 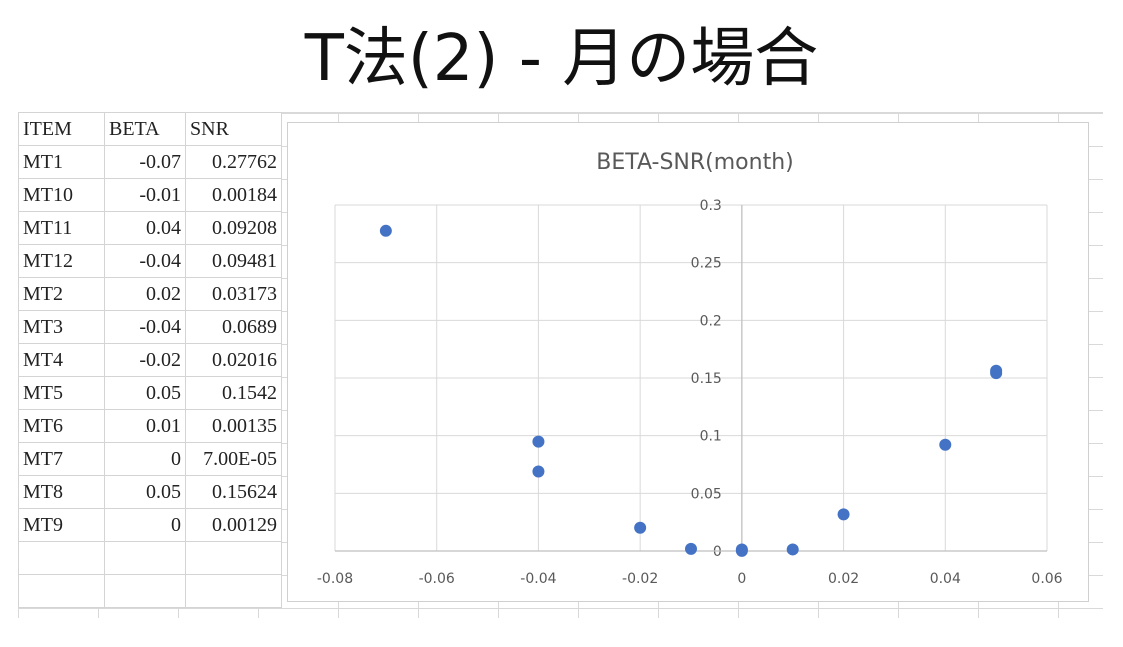 What do you see at coordinates (945, 579) in the screenshot?
I see `x-tick-label: 0.04` at bounding box center [945, 579].